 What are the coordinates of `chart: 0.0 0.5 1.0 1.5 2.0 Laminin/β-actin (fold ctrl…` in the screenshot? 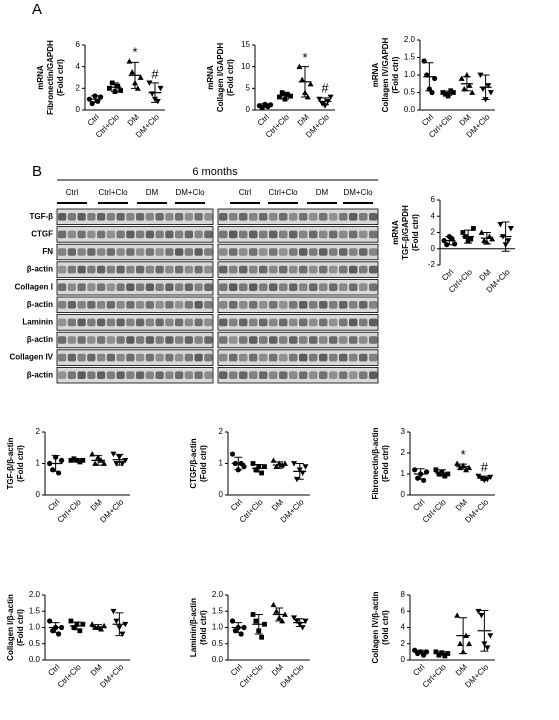 It's located at (249, 640).